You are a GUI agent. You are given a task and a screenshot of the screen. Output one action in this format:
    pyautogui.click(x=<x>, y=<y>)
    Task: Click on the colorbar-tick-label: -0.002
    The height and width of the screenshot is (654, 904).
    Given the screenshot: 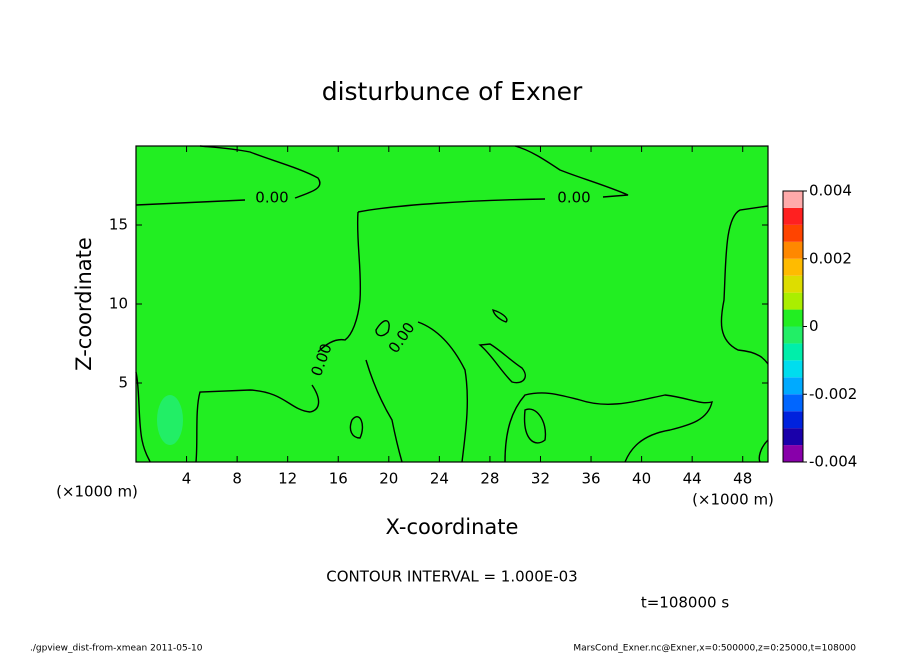 What is the action you would take?
    pyautogui.click(x=833, y=394)
    